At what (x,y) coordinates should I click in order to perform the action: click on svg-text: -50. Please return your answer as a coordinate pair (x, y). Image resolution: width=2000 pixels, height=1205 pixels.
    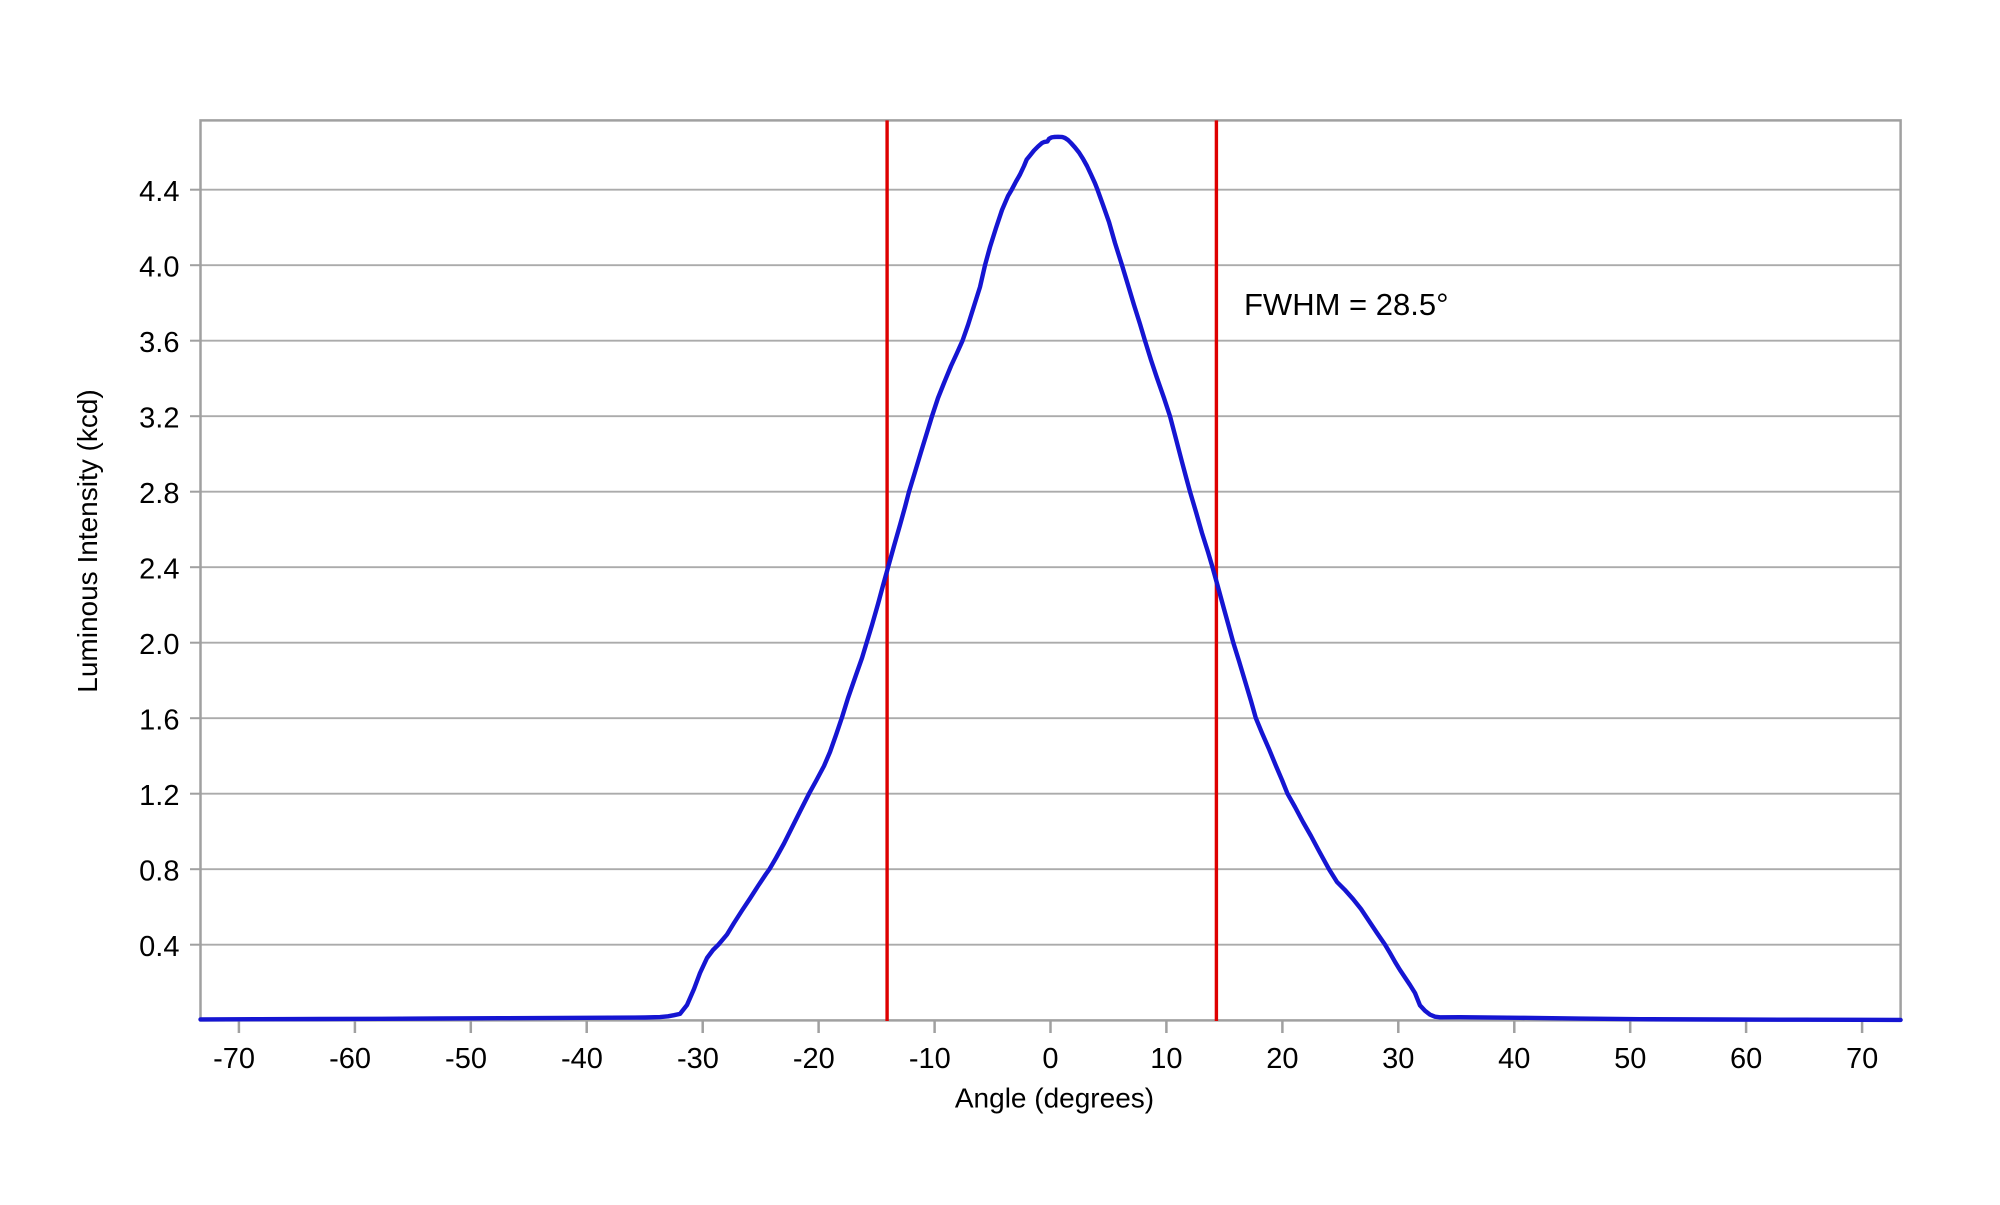
    Looking at the image, I should click on (466, 1059).